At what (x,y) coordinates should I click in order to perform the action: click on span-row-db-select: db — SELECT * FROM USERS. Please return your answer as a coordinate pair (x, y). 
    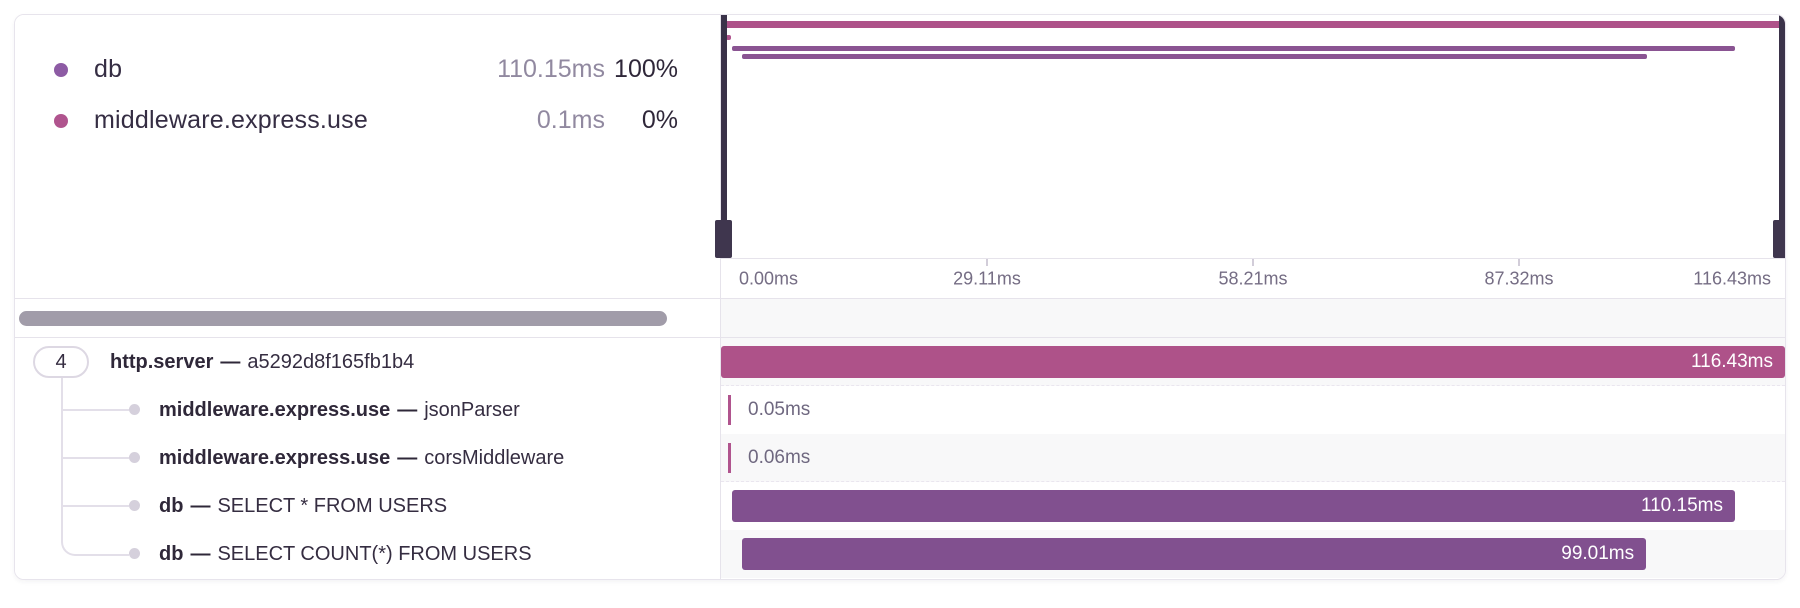
    Looking at the image, I should click on (367, 506).